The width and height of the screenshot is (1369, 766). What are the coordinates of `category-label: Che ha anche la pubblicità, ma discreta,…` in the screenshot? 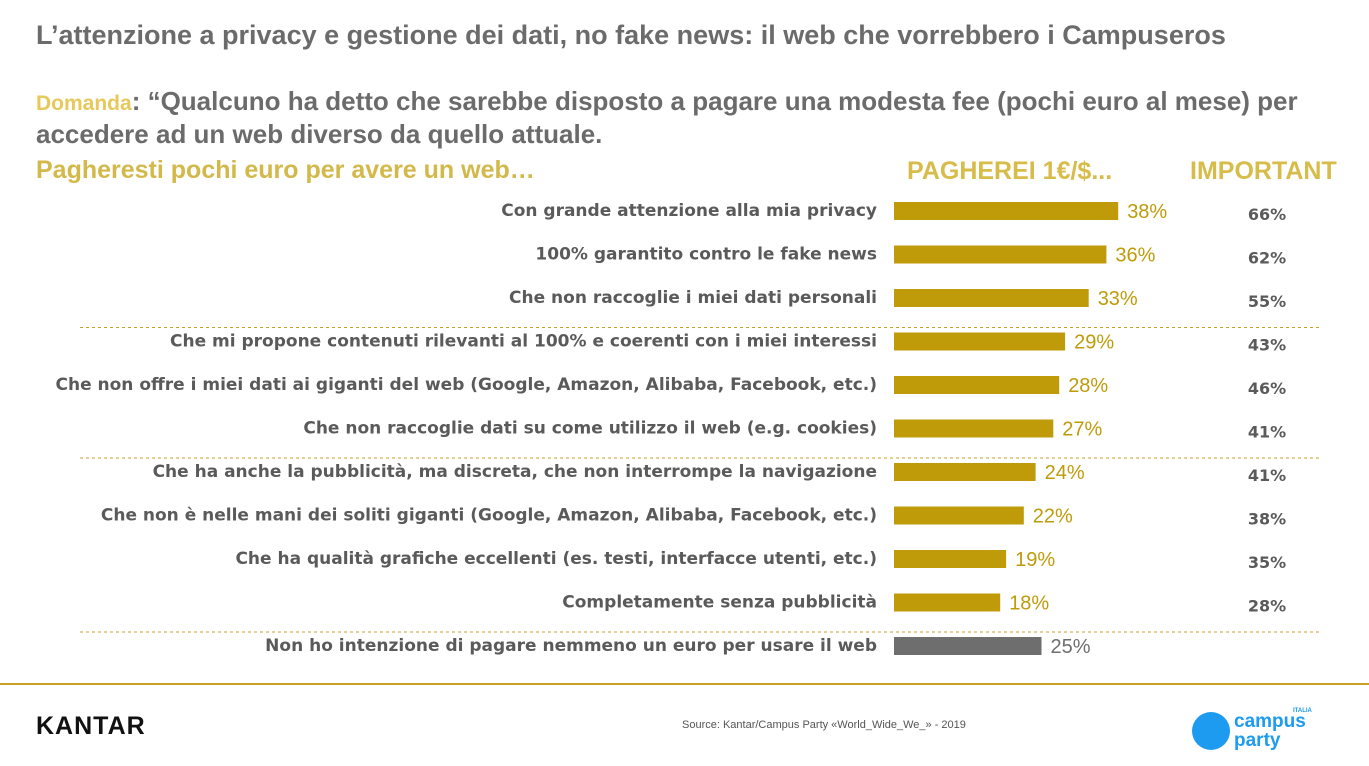 It's located at (515, 472).